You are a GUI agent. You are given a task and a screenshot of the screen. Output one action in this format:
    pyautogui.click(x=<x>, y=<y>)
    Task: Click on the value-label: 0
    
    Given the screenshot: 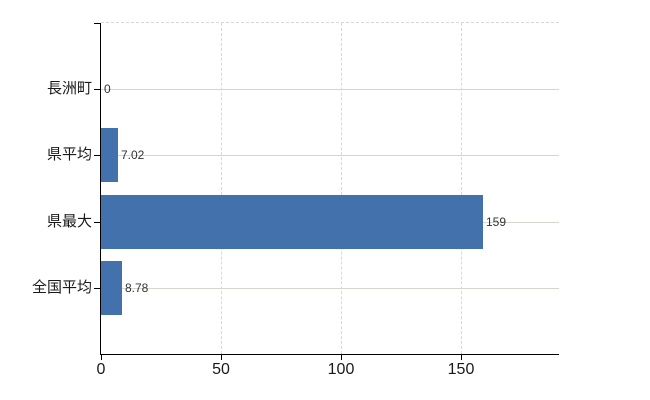 What is the action you would take?
    pyautogui.click(x=107, y=89)
    